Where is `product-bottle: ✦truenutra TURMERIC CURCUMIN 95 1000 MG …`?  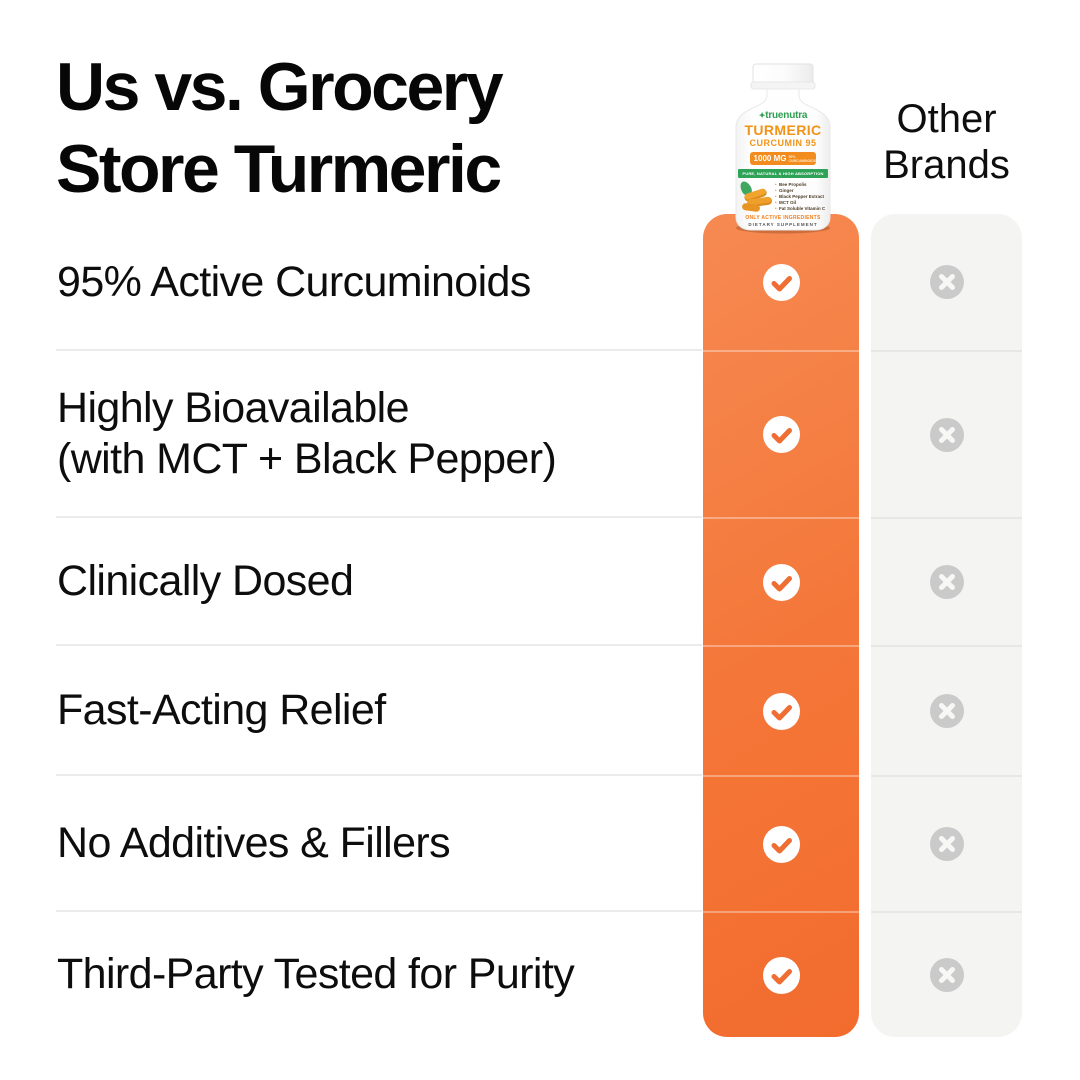 product-bottle: ✦truenutra TURMERIC CURCUMIN 95 1000 MG … is located at coordinates (783, 148).